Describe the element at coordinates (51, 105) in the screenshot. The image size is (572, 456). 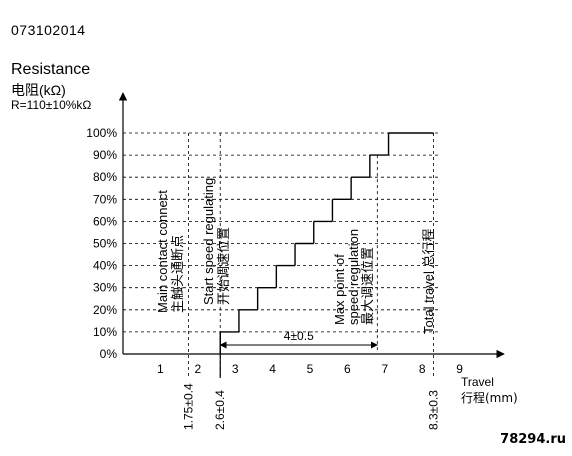
I see `resistance-value: R=110±10%kΩ` at that location.